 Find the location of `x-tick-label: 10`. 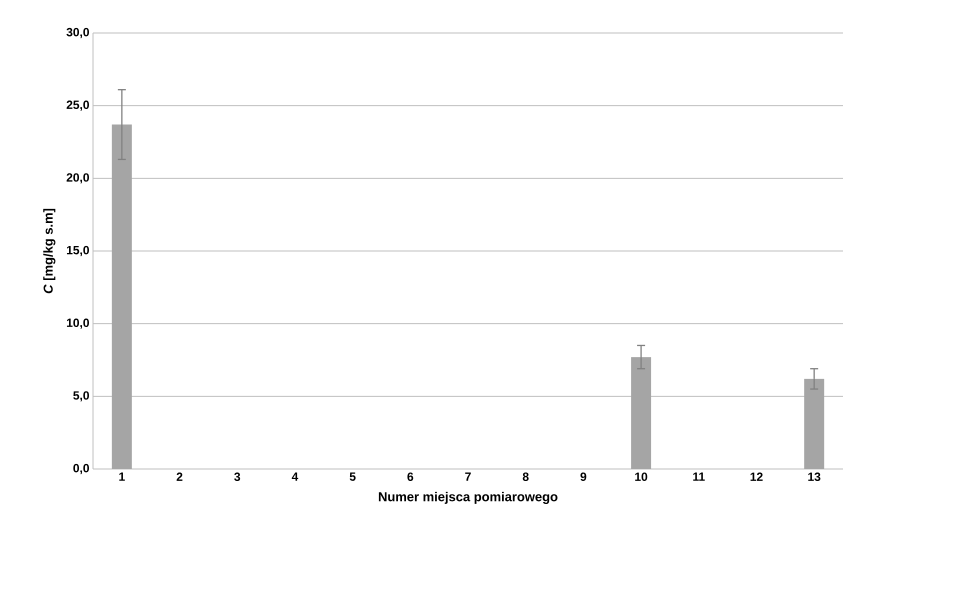

x-tick-label: 10 is located at coordinates (641, 476).